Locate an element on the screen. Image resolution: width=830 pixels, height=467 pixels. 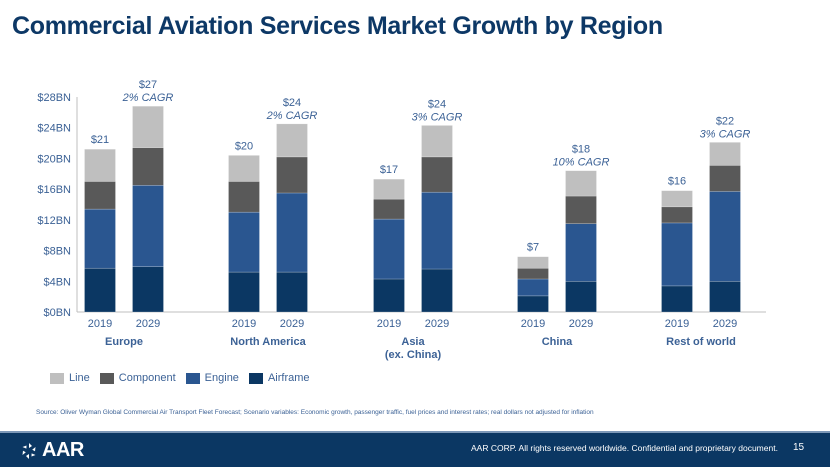
y-tick-label: $0BN is located at coordinates (57, 313).